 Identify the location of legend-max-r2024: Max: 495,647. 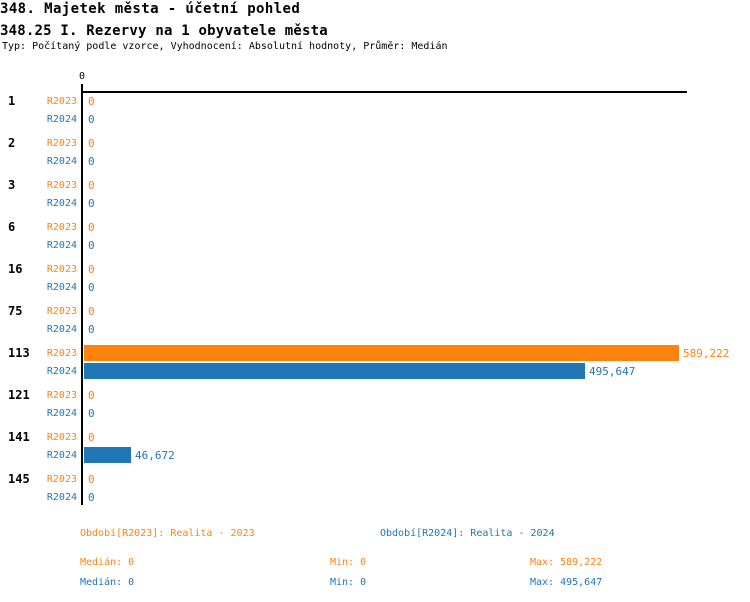
(566, 582).